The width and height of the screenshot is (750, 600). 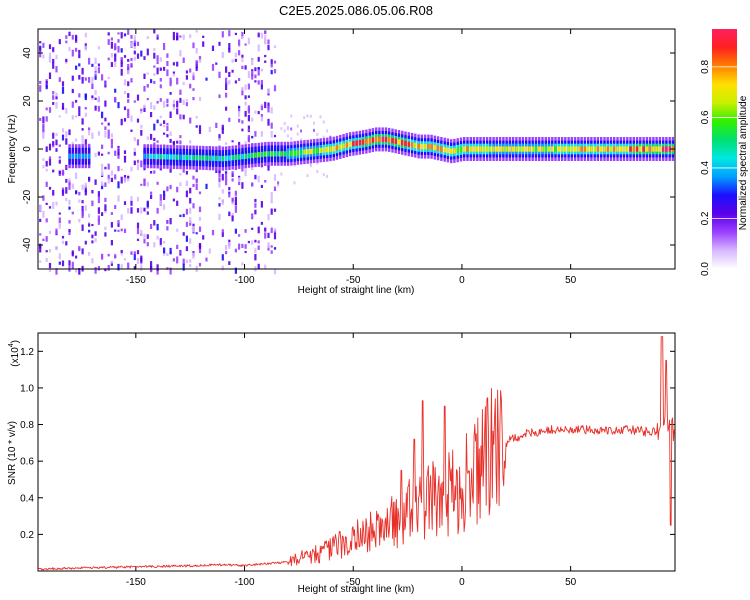 What do you see at coordinates (27, 535) in the screenshot?
I see `snr-ytick-label: 0.2` at bounding box center [27, 535].